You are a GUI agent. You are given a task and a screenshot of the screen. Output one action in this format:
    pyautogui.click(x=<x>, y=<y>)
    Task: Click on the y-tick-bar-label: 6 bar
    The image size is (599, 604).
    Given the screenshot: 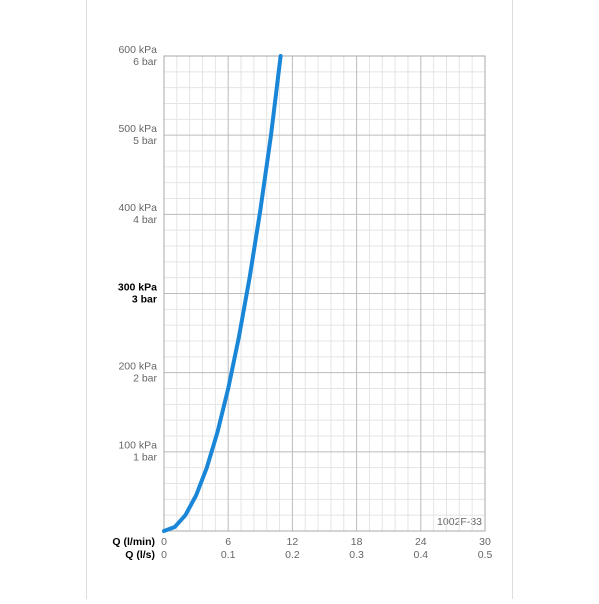 What is the action you would take?
    pyautogui.click(x=145, y=62)
    